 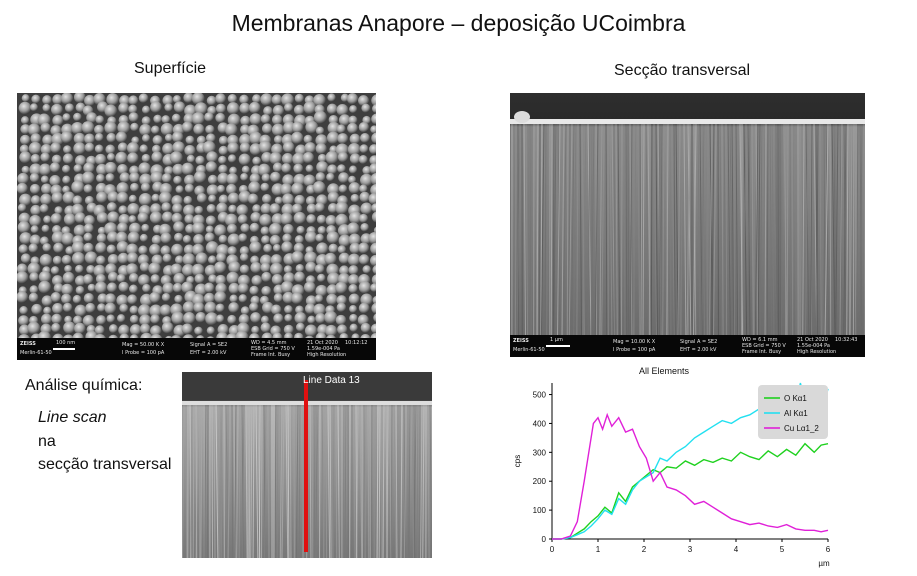 I want to click on linescan-line, so click(x=306, y=466).